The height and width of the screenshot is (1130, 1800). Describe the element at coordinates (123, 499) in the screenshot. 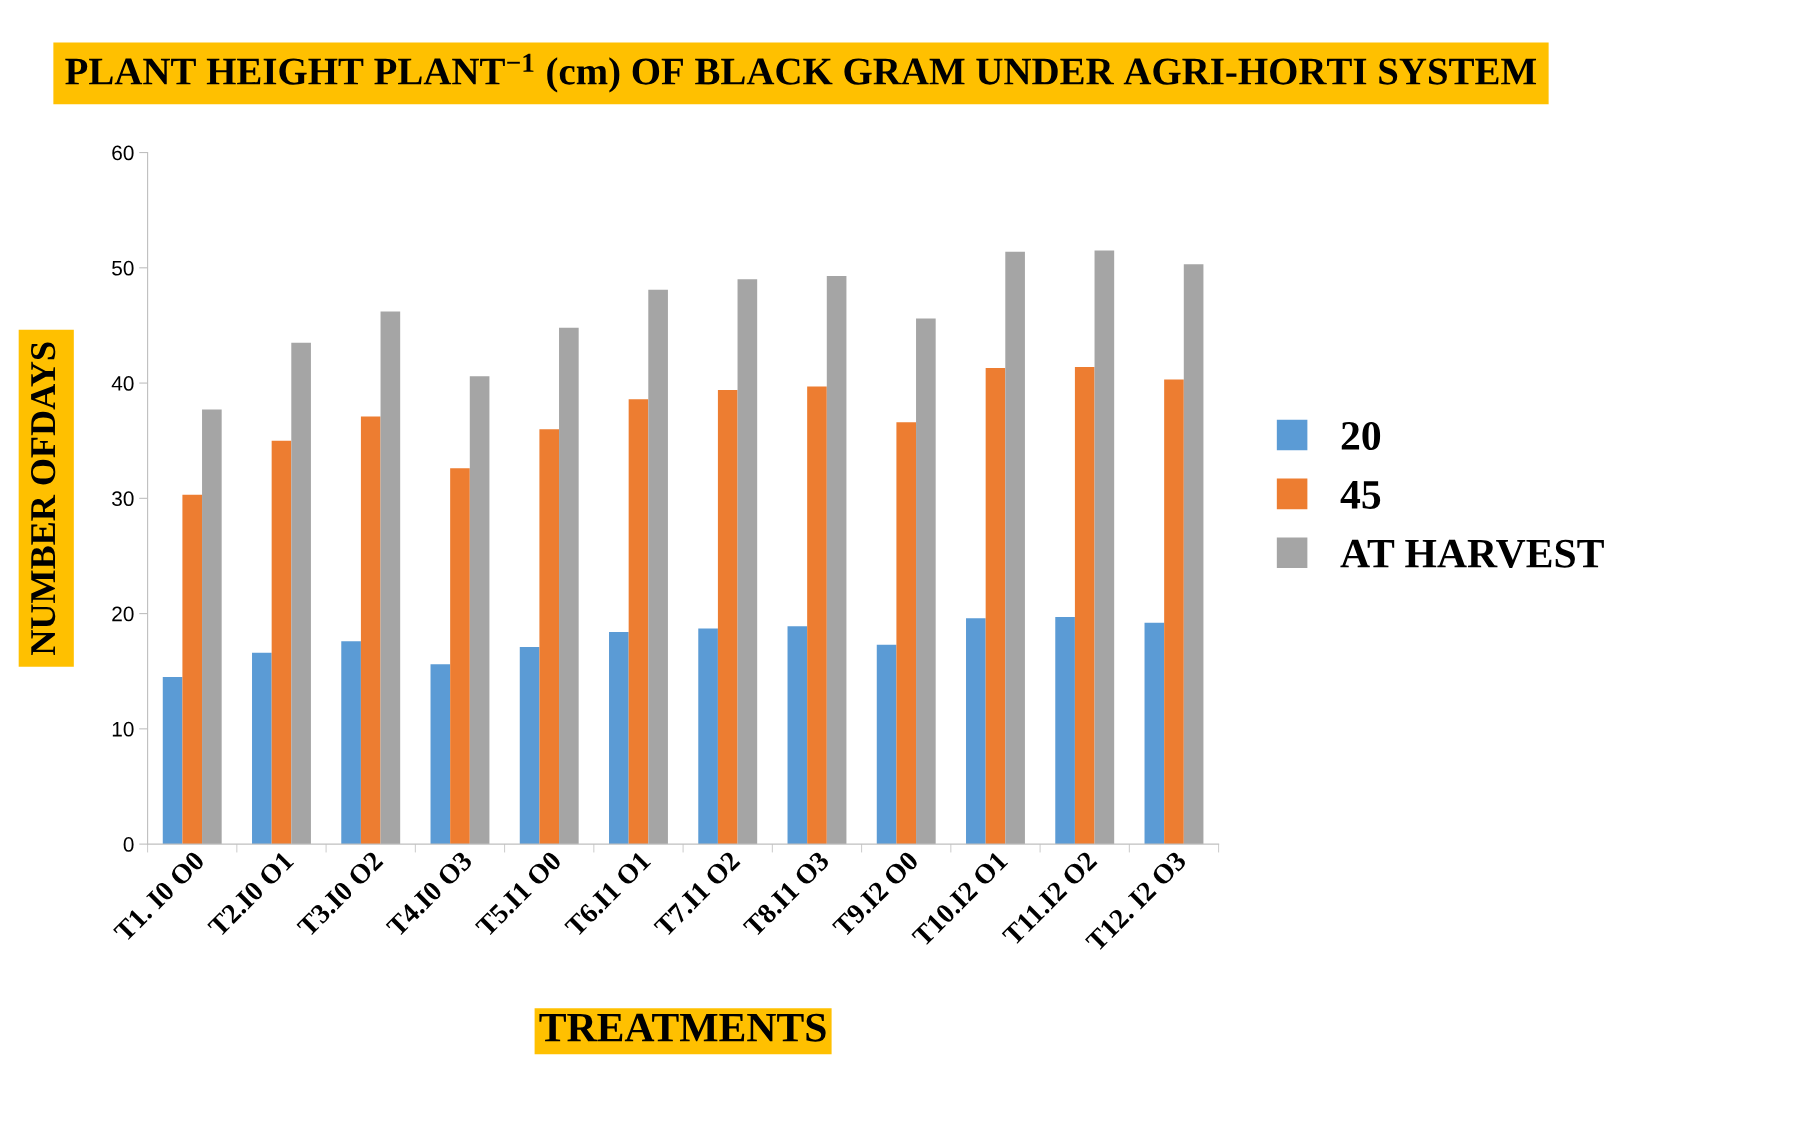

I see `y-tick-label: 30` at that location.